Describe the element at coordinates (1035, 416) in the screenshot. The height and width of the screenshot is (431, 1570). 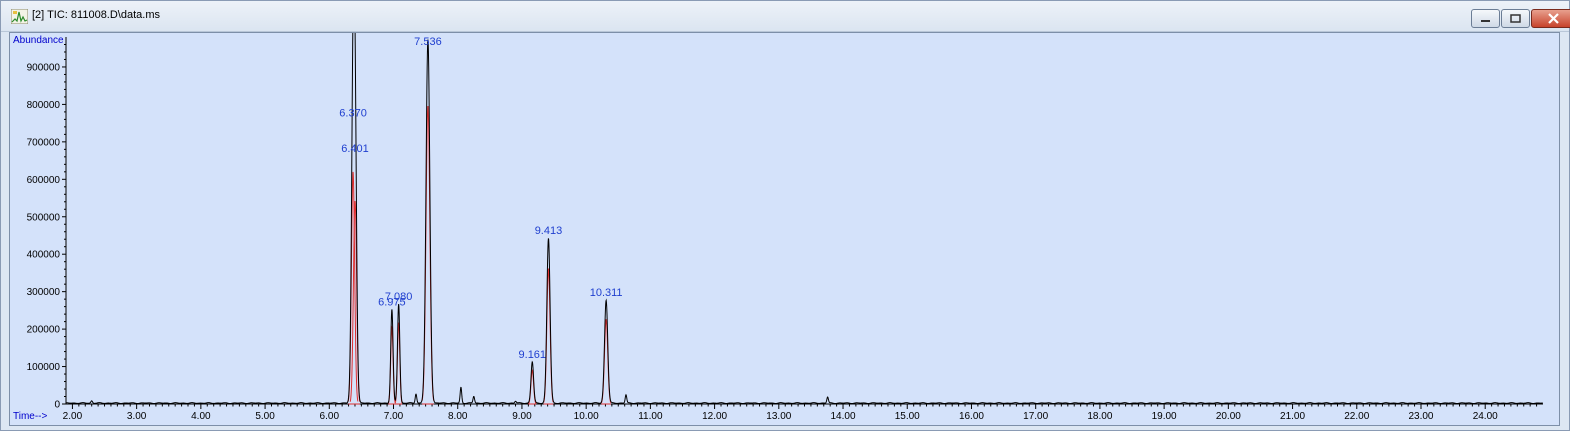
I see `x-tick-label: 17.00` at that location.